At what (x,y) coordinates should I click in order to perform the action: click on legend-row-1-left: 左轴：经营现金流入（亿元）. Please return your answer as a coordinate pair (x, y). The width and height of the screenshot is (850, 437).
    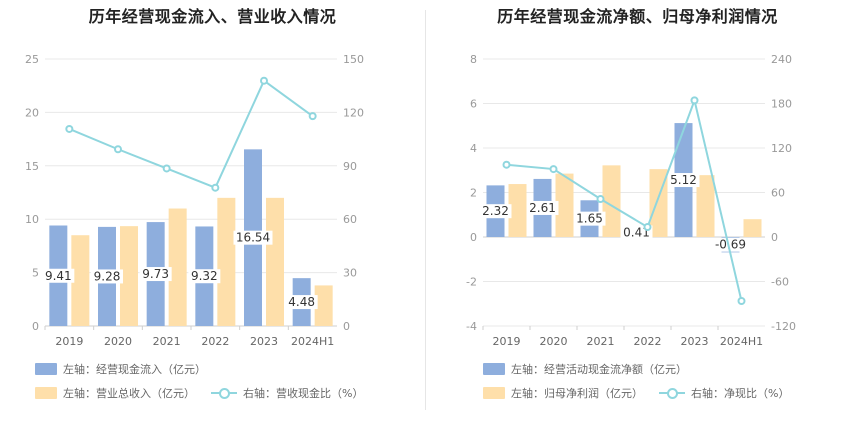
    Looking at the image, I should click on (128, 369).